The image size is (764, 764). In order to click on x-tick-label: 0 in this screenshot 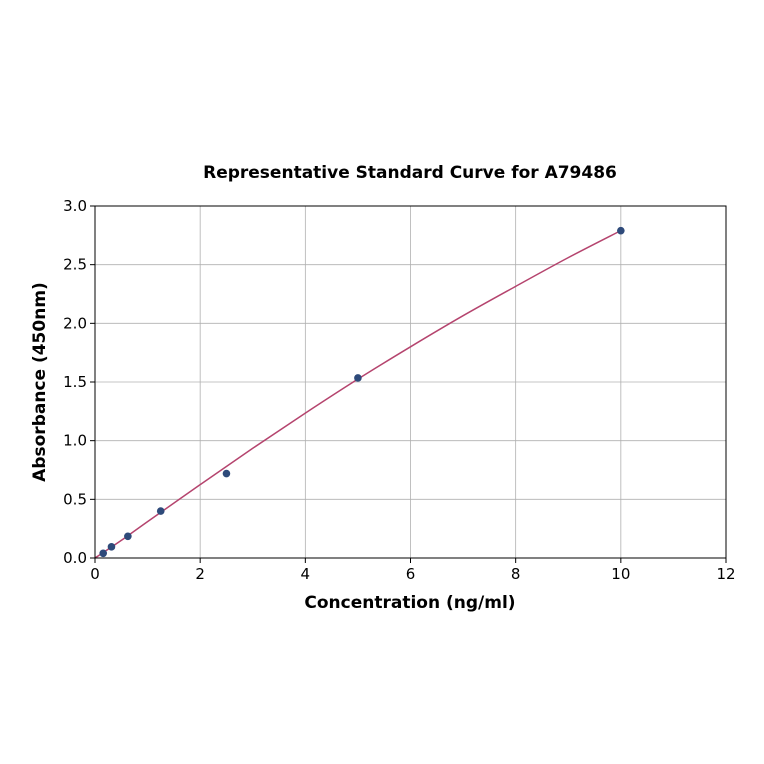, I will do `click(95, 574)`.